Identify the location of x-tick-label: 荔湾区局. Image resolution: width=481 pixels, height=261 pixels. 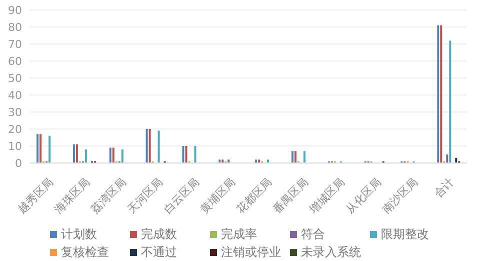
(108, 196).